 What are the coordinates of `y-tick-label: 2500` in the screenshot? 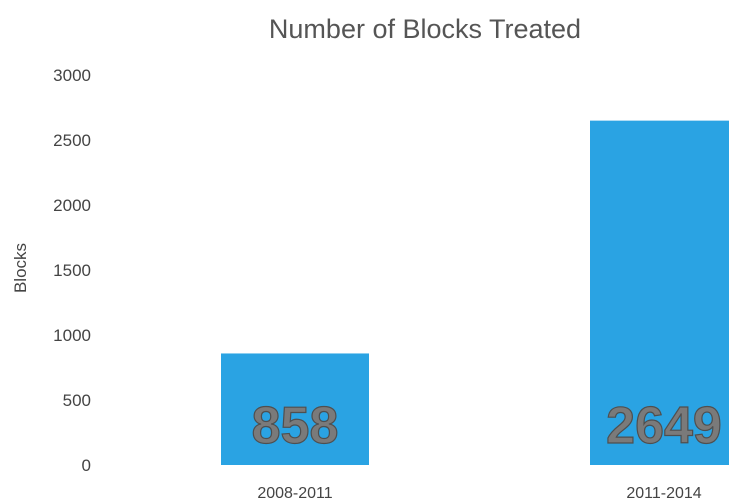 It's located at (72, 140).